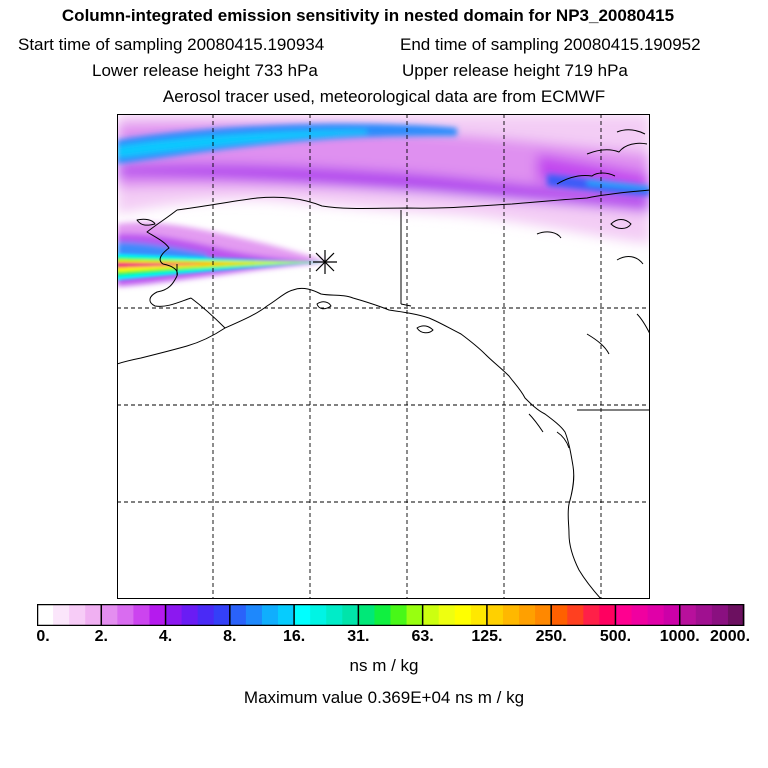  What do you see at coordinates (221, 267) in the screenshot?
I see `sensitivity-plume-core` at bounding box center [221, 267].